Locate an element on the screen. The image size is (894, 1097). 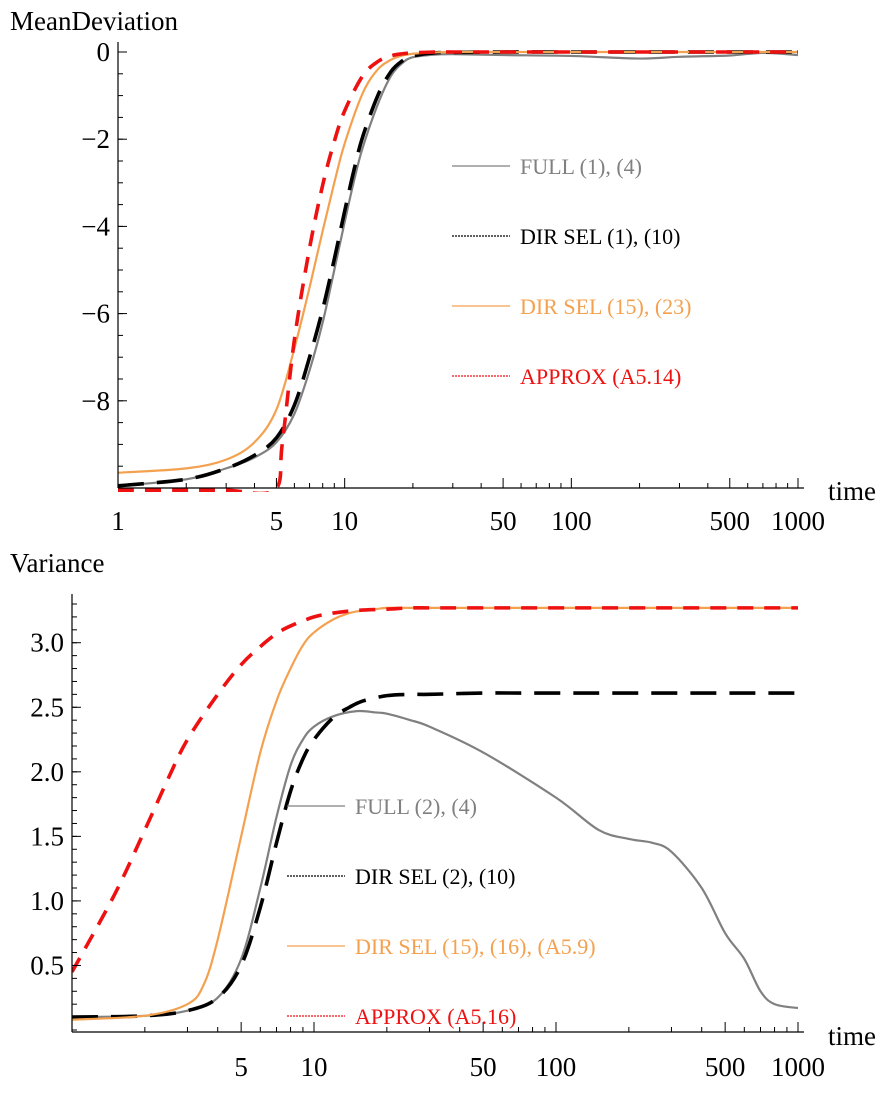
y-tick-label: −6 is located at coordinates (95, 314).